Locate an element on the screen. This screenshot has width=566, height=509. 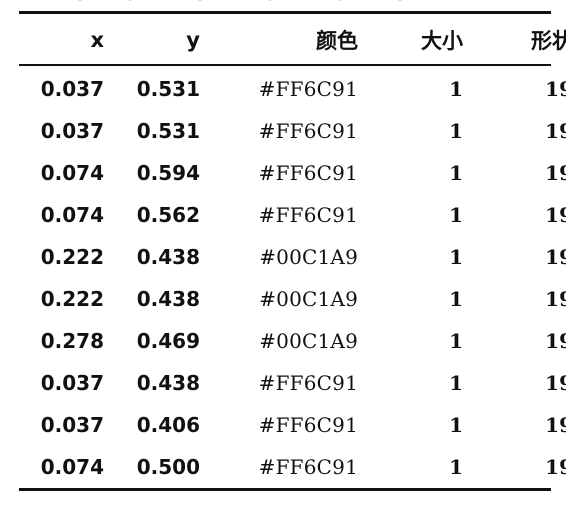
column-header-color: 颜色 is located at coordinates (337, 41).